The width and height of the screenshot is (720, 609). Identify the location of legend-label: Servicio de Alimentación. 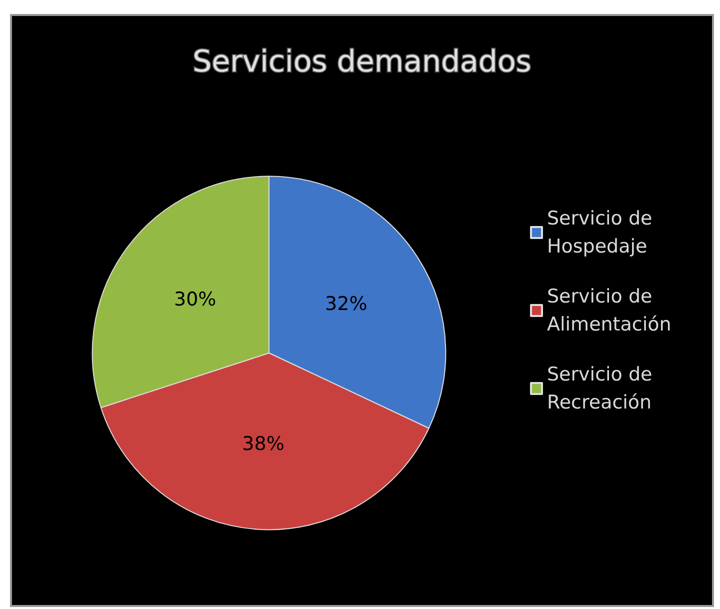
(609, 311).